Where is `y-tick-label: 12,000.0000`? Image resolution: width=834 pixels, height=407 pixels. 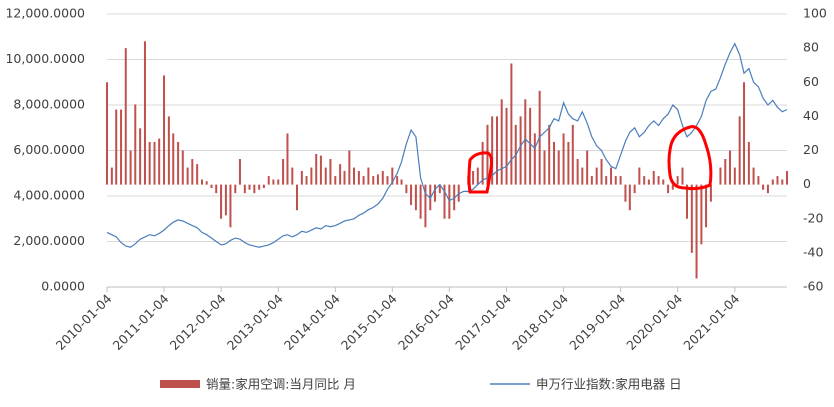
y-tick-label: 12,000.0000 is located at coordinates (45, 13).